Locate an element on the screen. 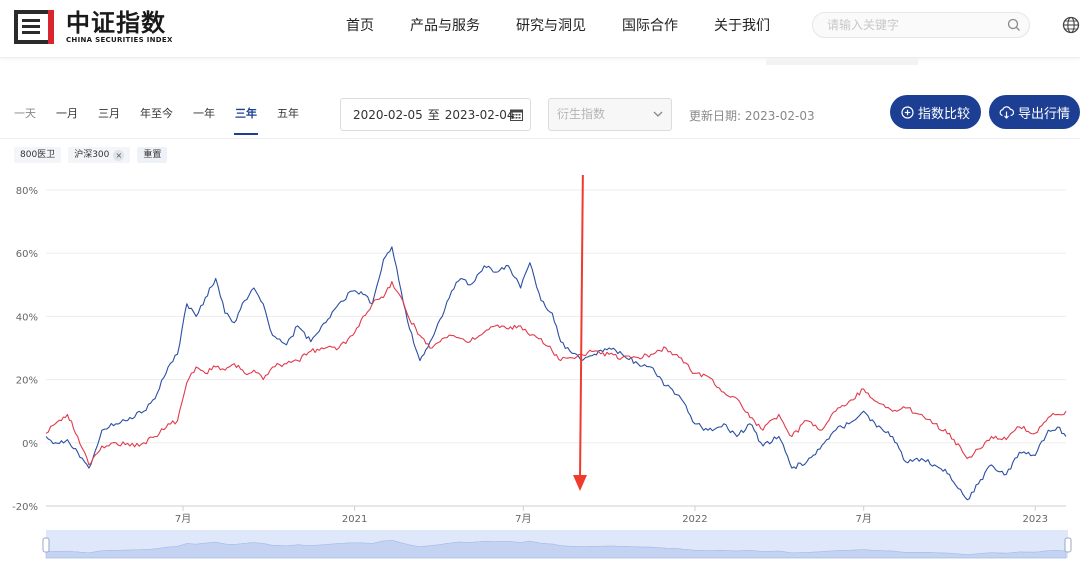  reset-button: 重置 is located at coordinates (152, 155).